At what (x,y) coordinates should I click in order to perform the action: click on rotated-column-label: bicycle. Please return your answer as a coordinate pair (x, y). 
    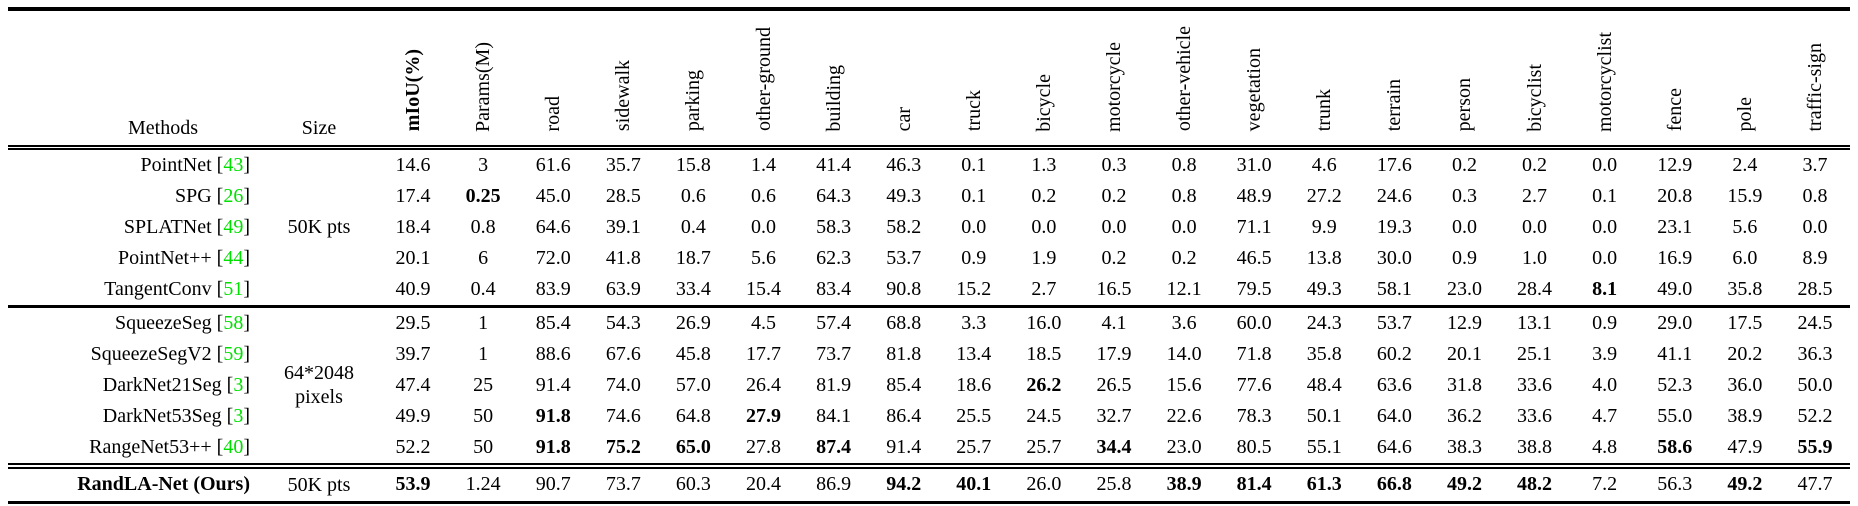
    Looking at the image, I should click on (1043, 102).